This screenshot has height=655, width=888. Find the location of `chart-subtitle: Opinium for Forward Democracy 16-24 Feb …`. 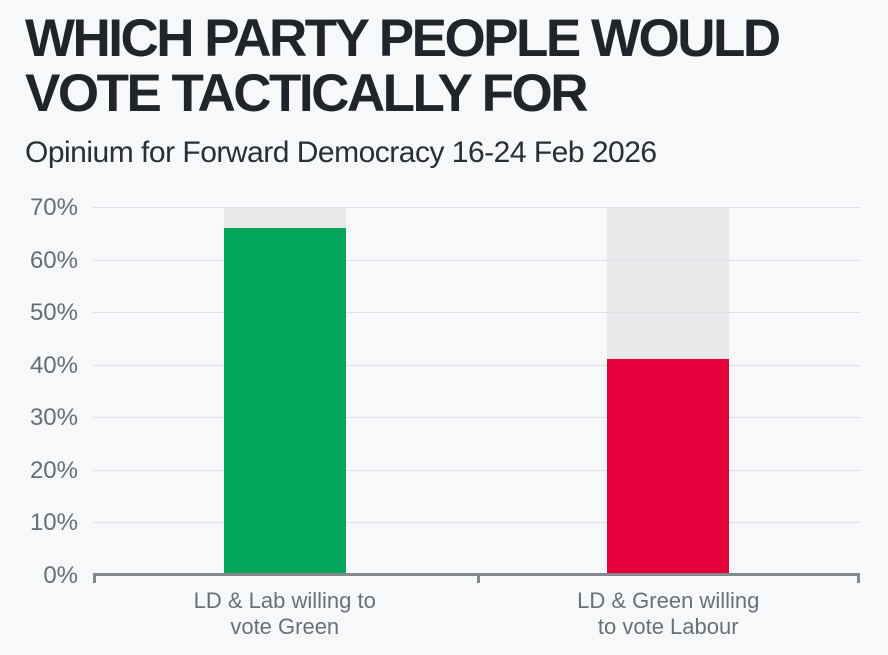

chart-subtitle: Opinium for Forward Democracy 16-24 Feb … is located at coordinates (341, 152).